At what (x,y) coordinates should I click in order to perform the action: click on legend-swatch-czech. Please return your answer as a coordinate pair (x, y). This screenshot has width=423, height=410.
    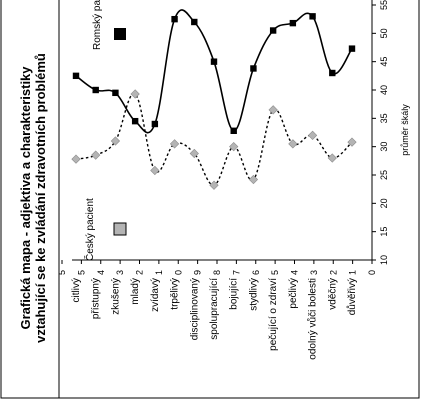
    Looking at the image, I should click on (120, 229).